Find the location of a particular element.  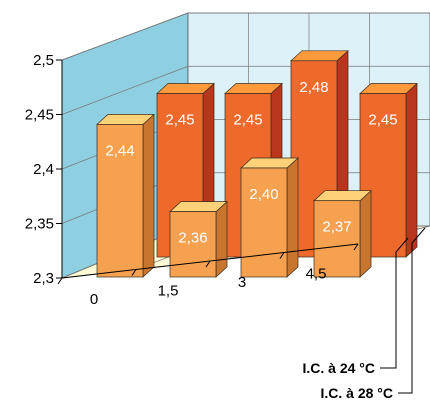

bar-front-0-front is located at coordinates (120, 201).